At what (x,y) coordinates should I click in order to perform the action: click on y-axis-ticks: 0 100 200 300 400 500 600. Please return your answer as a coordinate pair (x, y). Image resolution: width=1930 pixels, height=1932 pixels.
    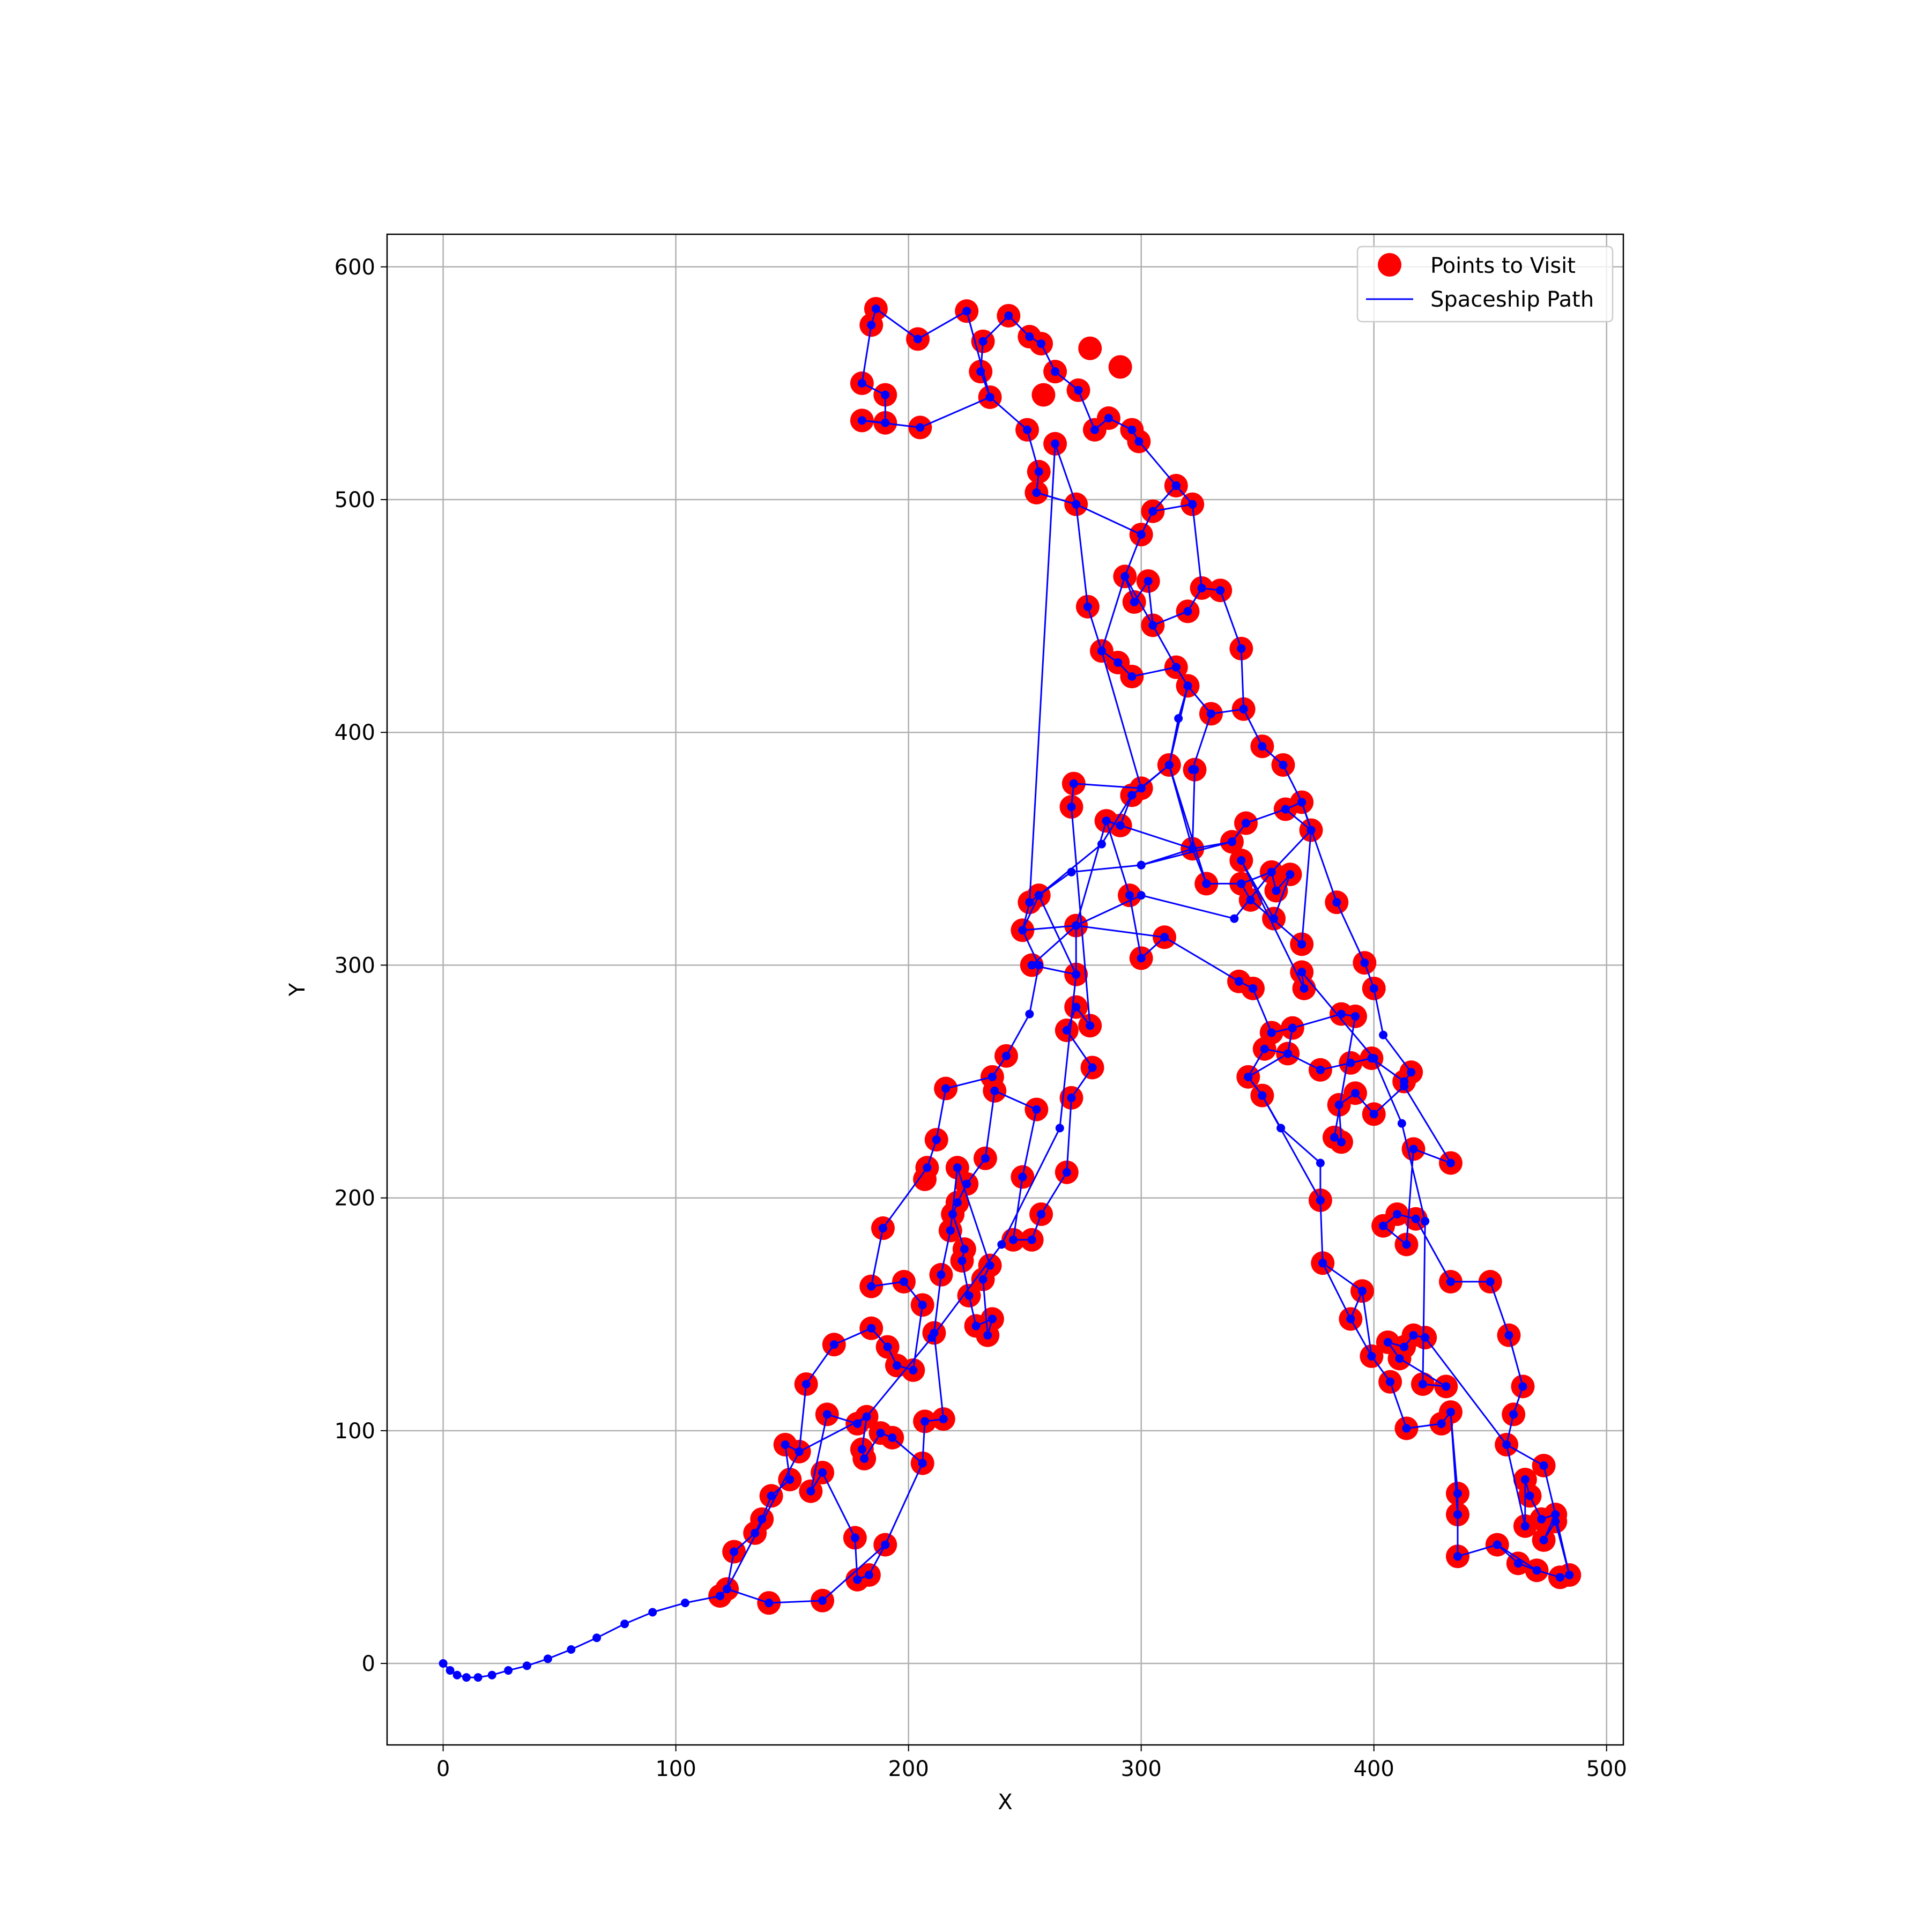
    Looking at the image, I should click on (361, 965).